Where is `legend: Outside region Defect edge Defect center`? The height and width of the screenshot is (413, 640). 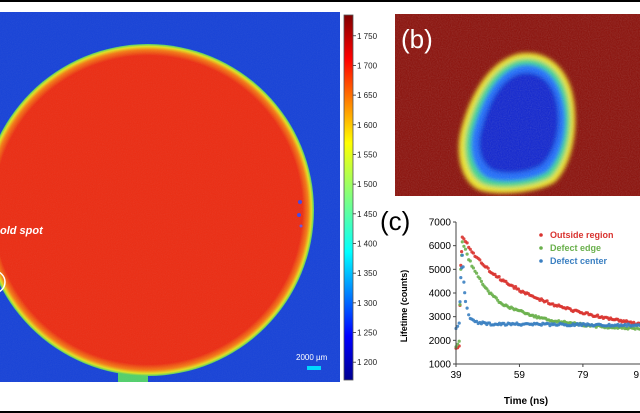 legend: Outside region Defect edge Defect center is located at coordinates (576, 248).